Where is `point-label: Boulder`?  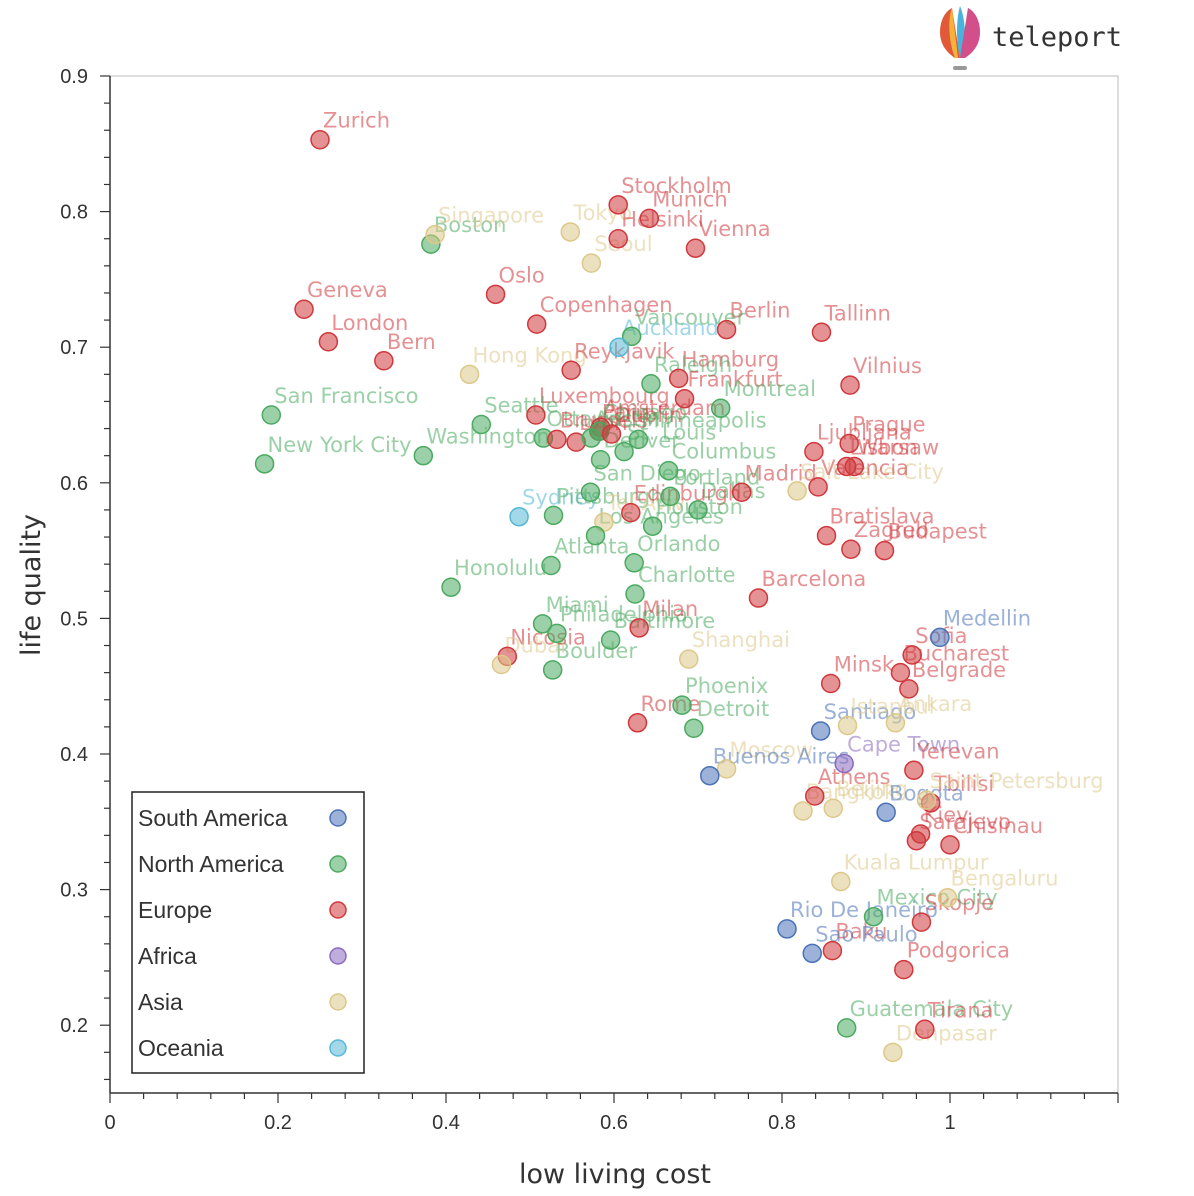
point-label: Boulder is located at coordinates (597, 651).